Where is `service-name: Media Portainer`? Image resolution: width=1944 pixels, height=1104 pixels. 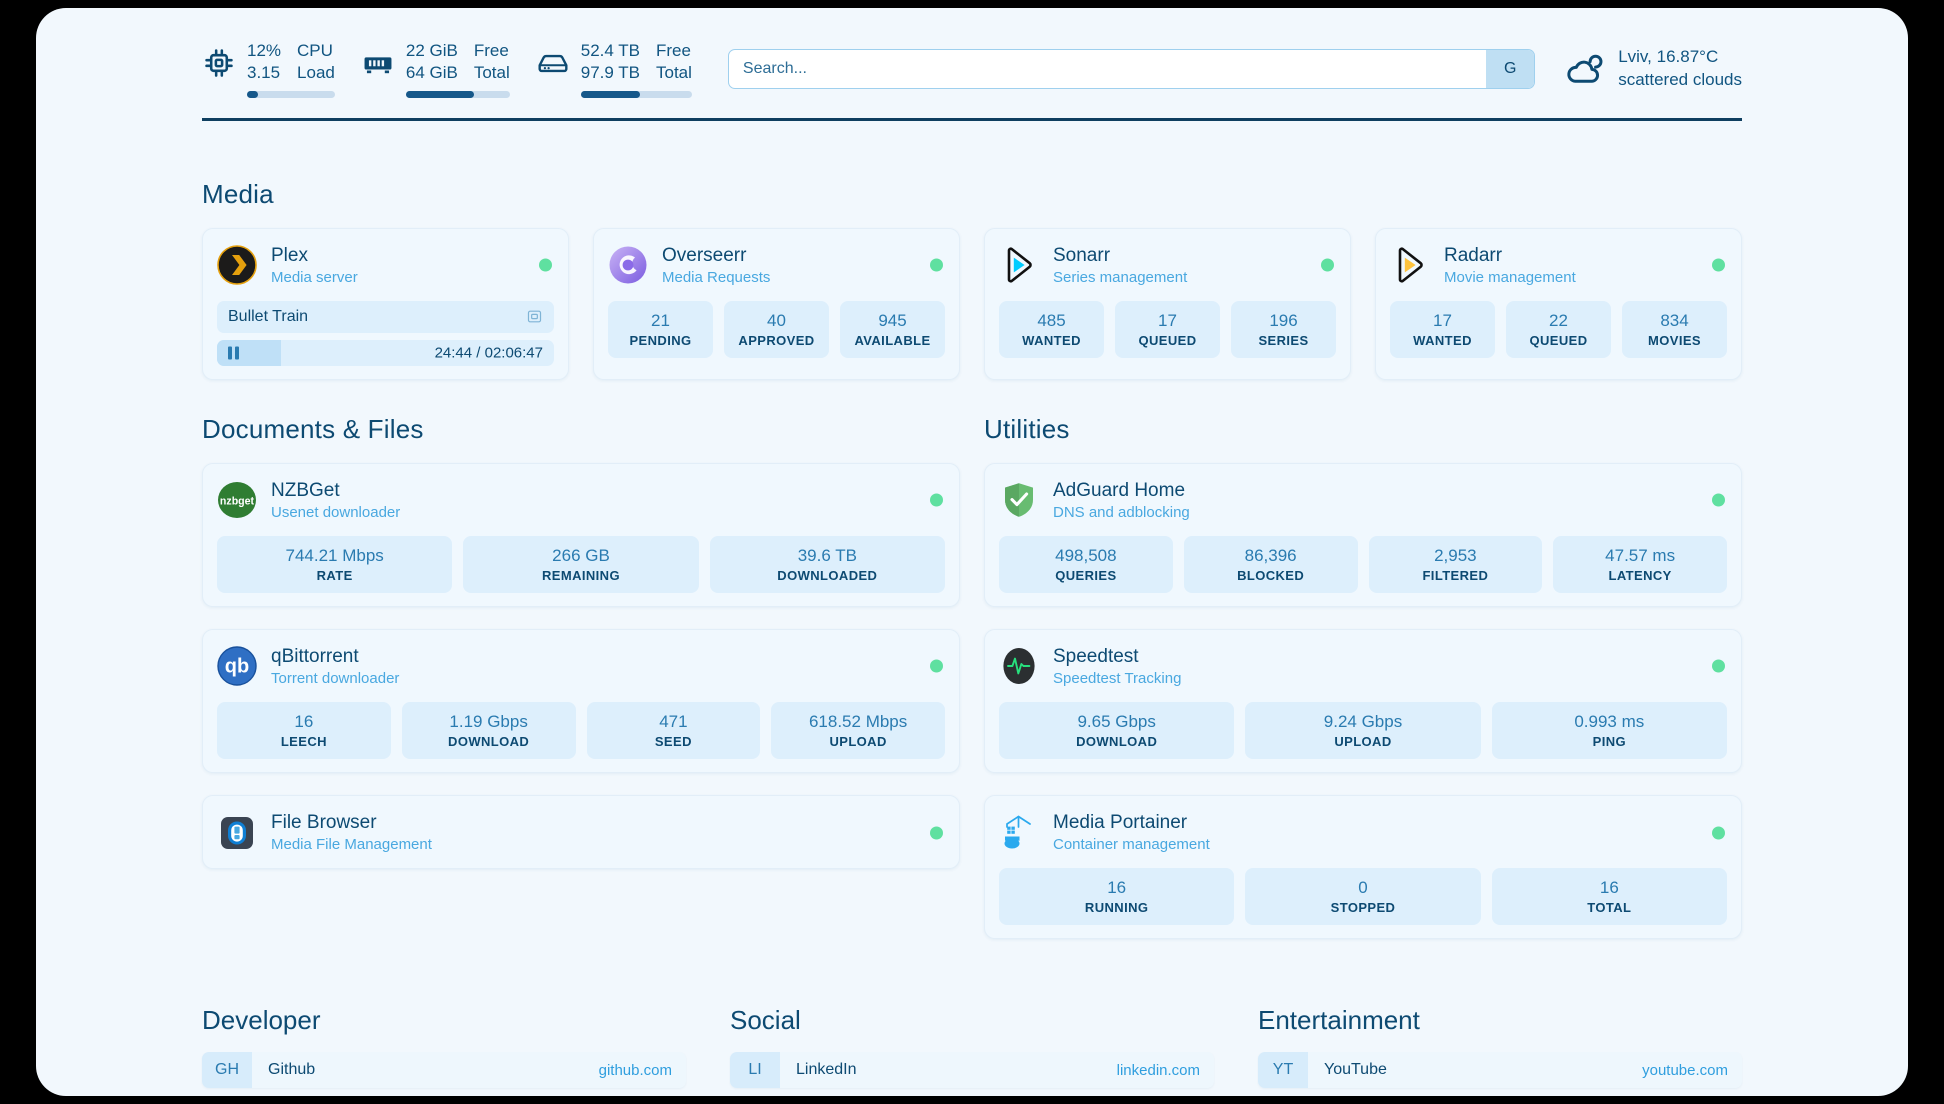 service-name: Media Portainer is located at coordinates (1120, 823).